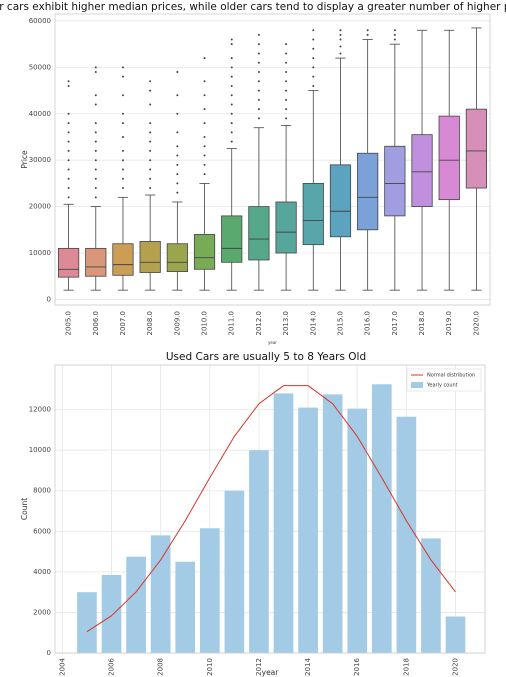  I want to click on x-tick-label: 2016, so click(357, 666).